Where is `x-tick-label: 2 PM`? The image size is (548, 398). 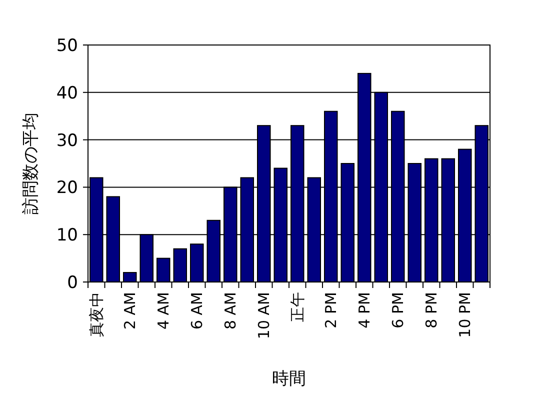
x-tick-label: 2 PM is located at coordinates (331, 310).